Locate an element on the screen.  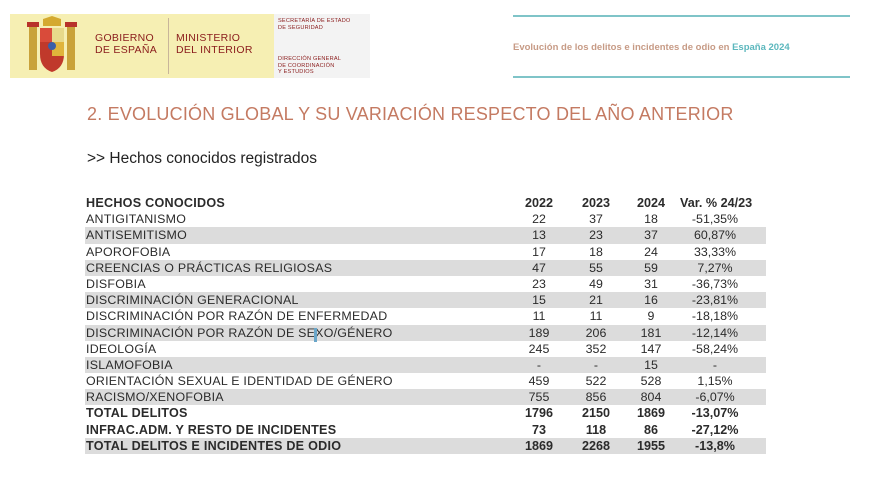
header-label: HECHOS CONOCIDOS is located at coordinates (156, 203).